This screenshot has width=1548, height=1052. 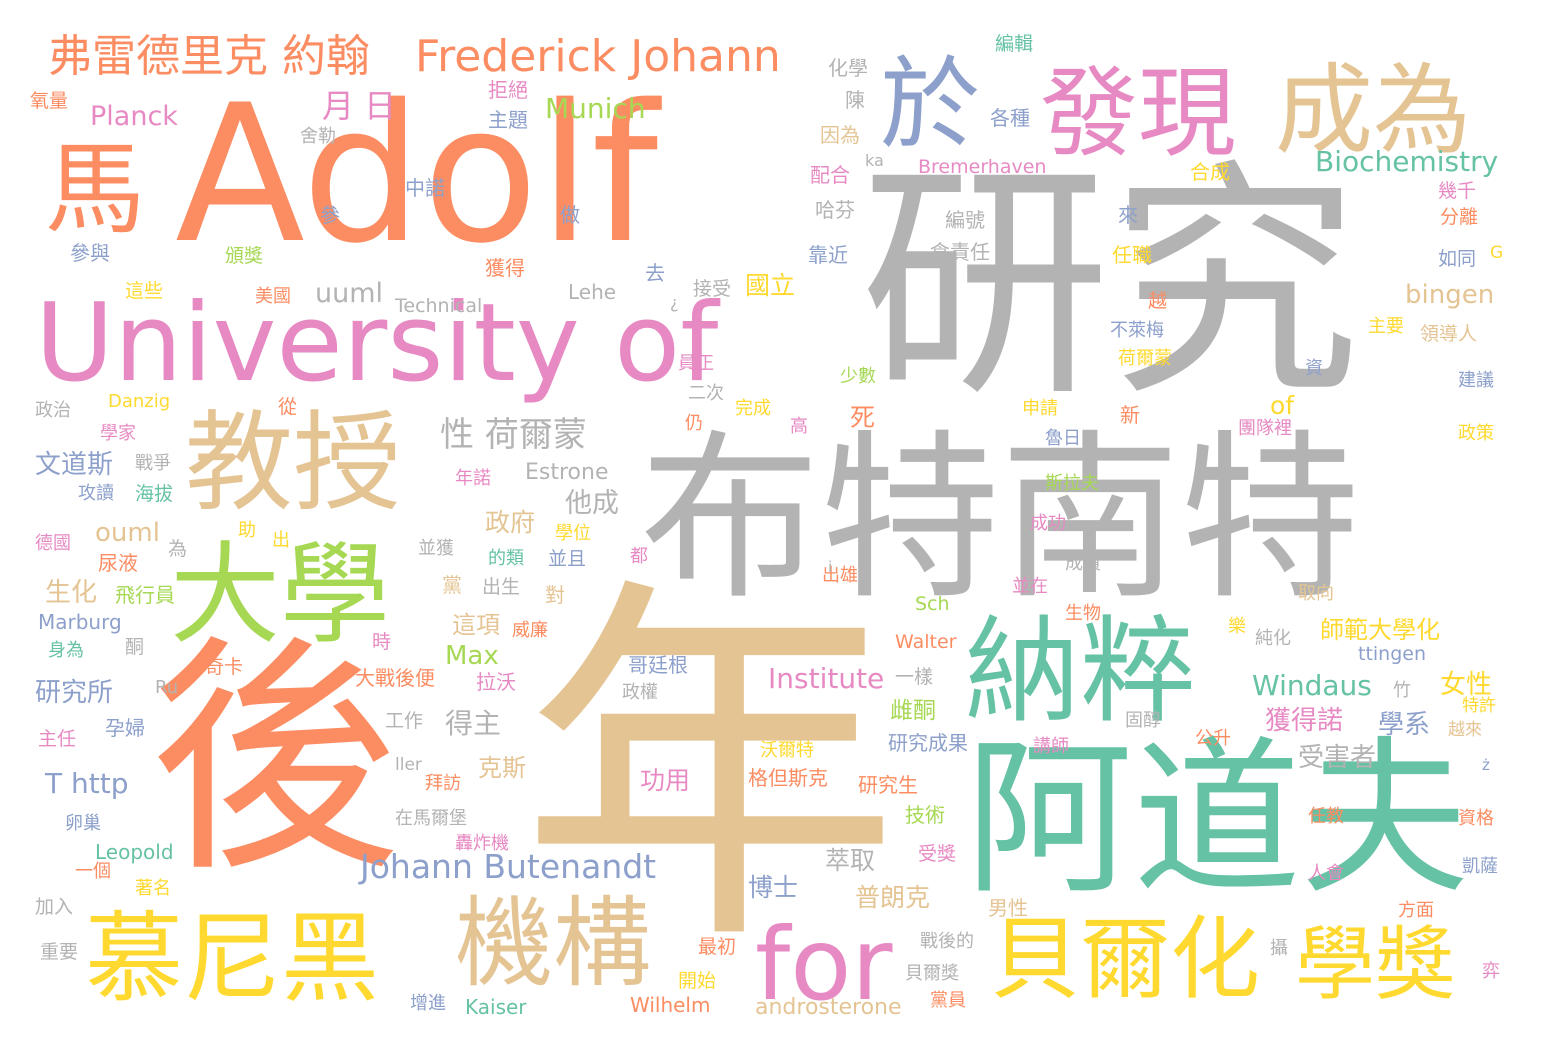 I want to click on cloud-word: 人會, so click(x=1326, y=873).